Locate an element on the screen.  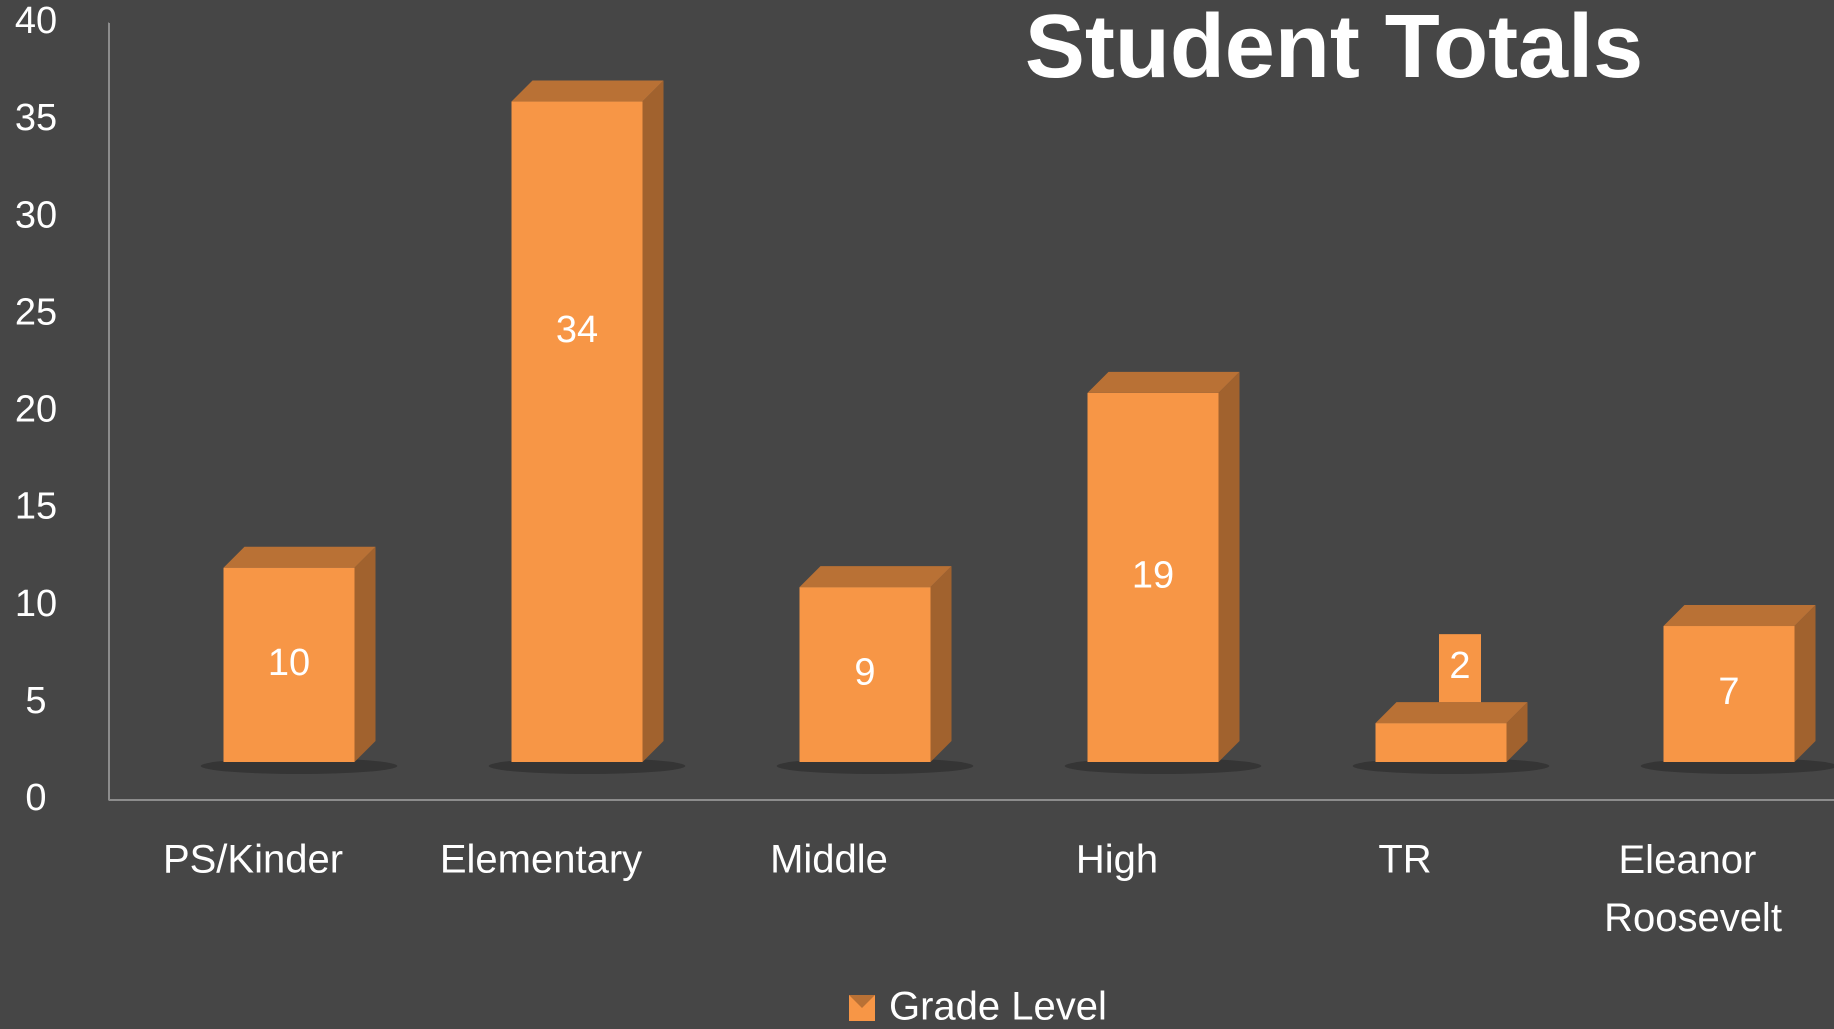
y-tick-label: 20 is located at coordinates (36, 410).